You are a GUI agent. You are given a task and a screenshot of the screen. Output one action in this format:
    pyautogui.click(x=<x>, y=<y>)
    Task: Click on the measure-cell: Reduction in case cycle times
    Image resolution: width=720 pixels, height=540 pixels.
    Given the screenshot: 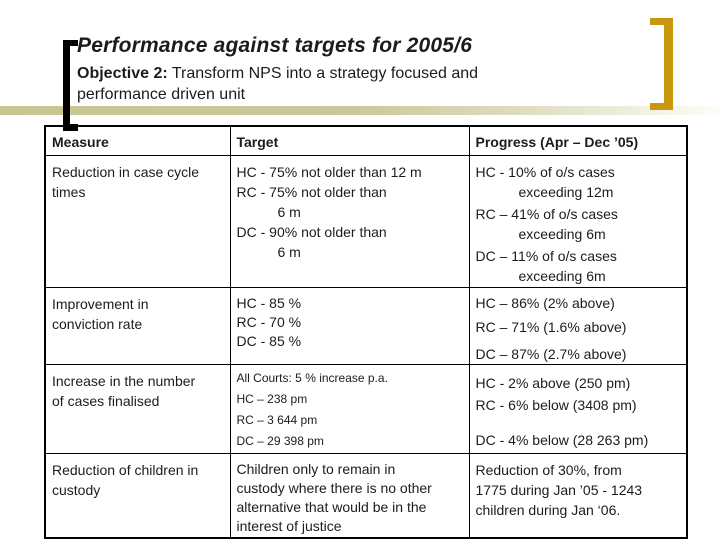 What is the action you would take?
    pyautogui.click(x=137, y=221)
    